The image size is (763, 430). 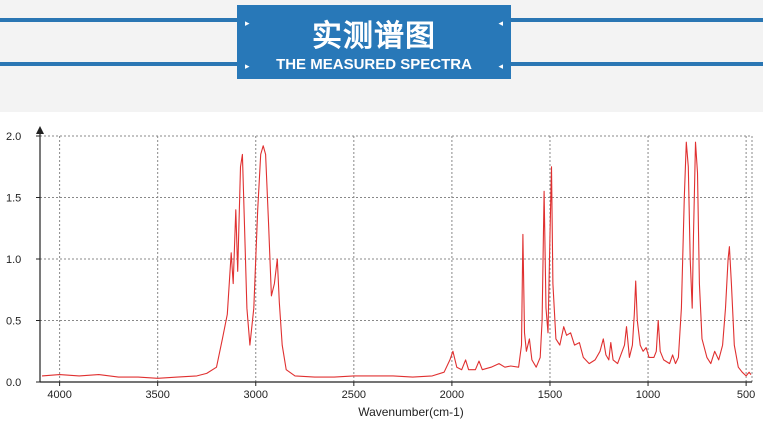 What do you see at coordinates (648, 395) in the screenshot?
I see `x-tick-label: 1000` at bounding box center [648, 395].